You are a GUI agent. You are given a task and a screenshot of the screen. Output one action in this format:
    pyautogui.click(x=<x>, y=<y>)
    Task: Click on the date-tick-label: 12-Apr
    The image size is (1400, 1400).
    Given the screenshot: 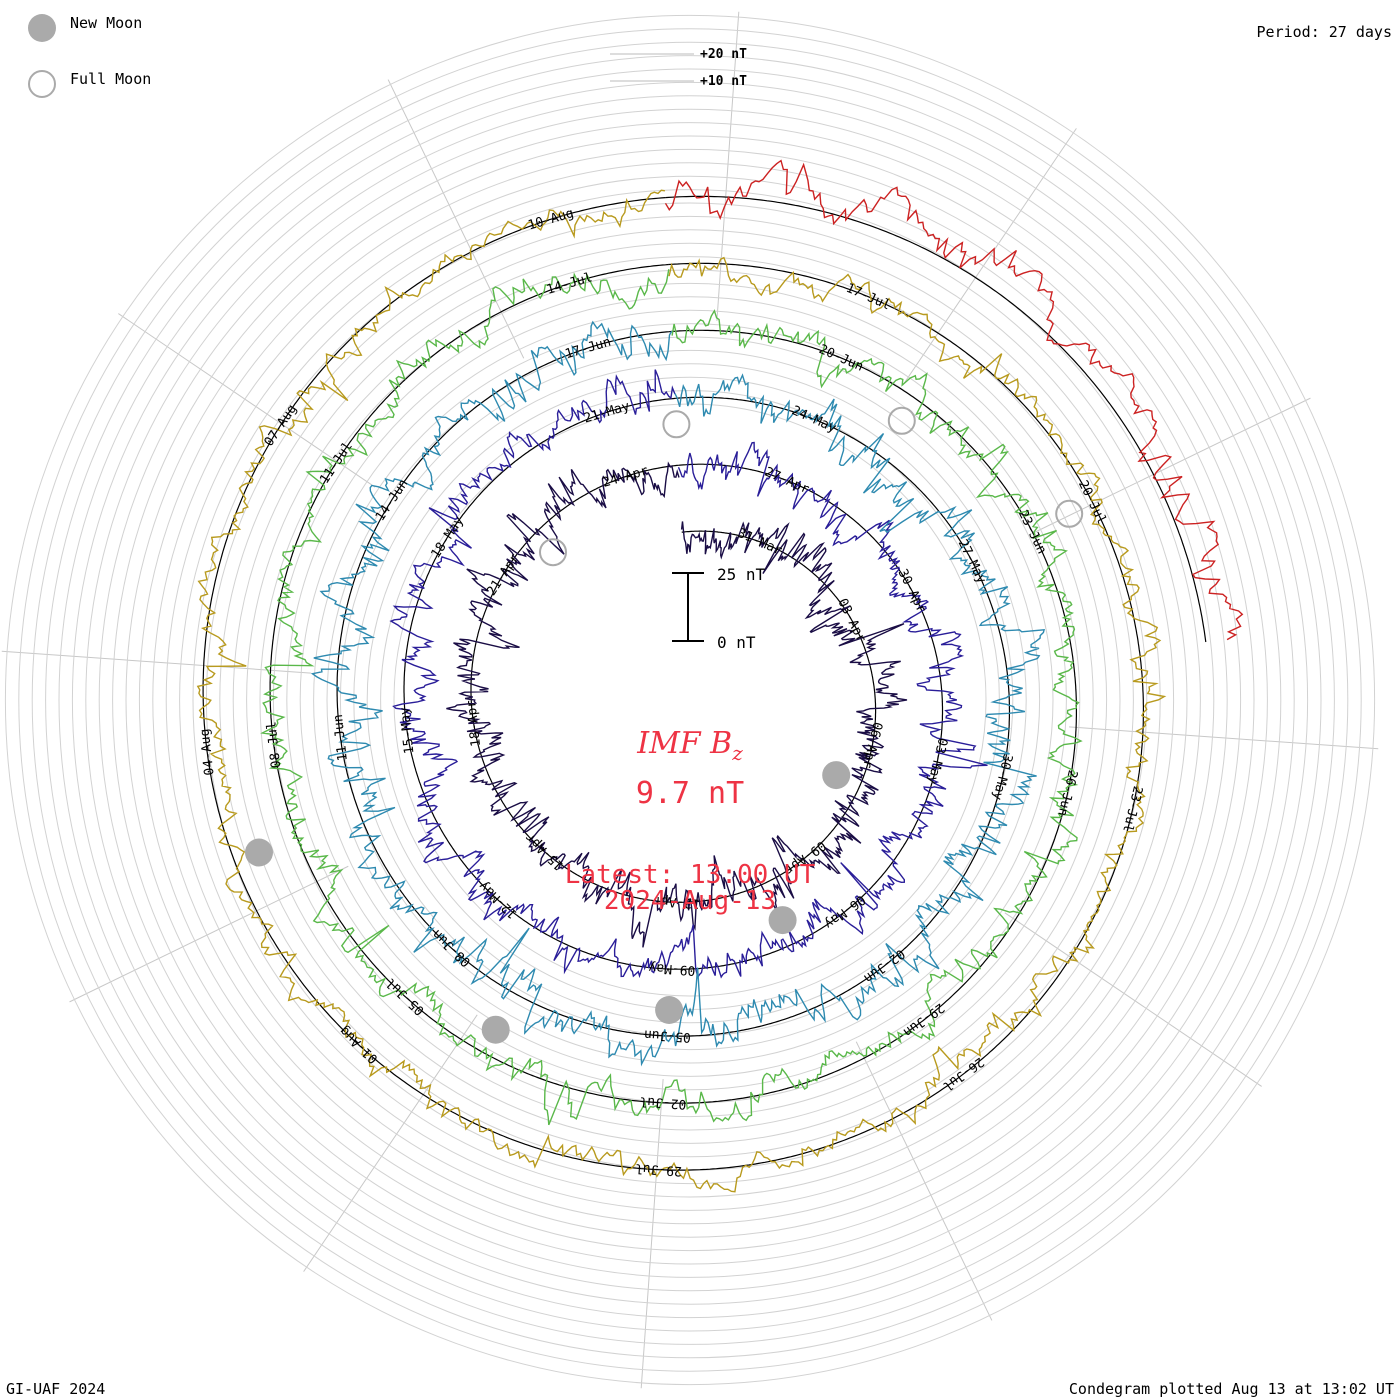 What is the action you would take?
    pyautogui.click(x=676, y=902)
    